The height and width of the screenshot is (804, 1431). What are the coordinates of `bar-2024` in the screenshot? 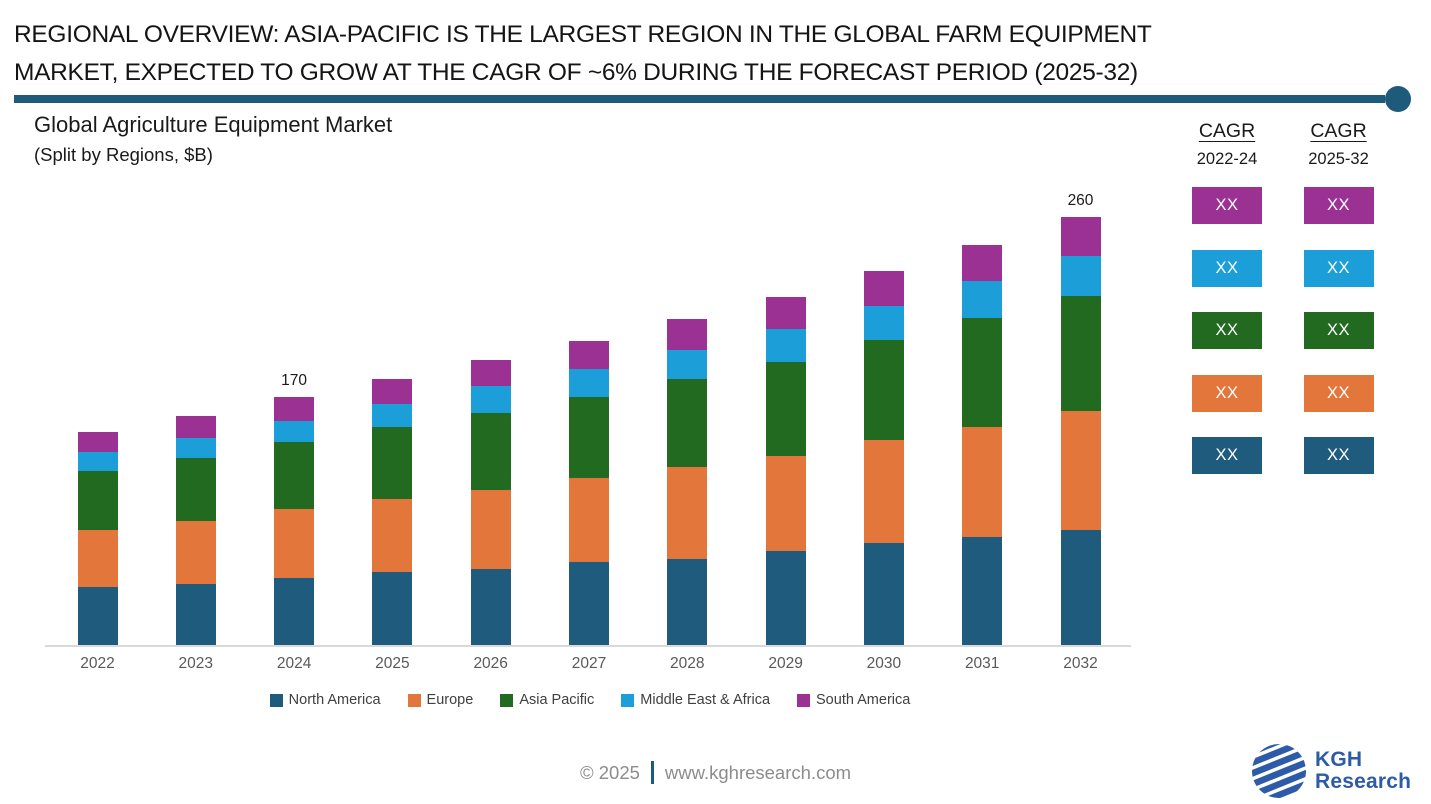 It's located at (294, 520).